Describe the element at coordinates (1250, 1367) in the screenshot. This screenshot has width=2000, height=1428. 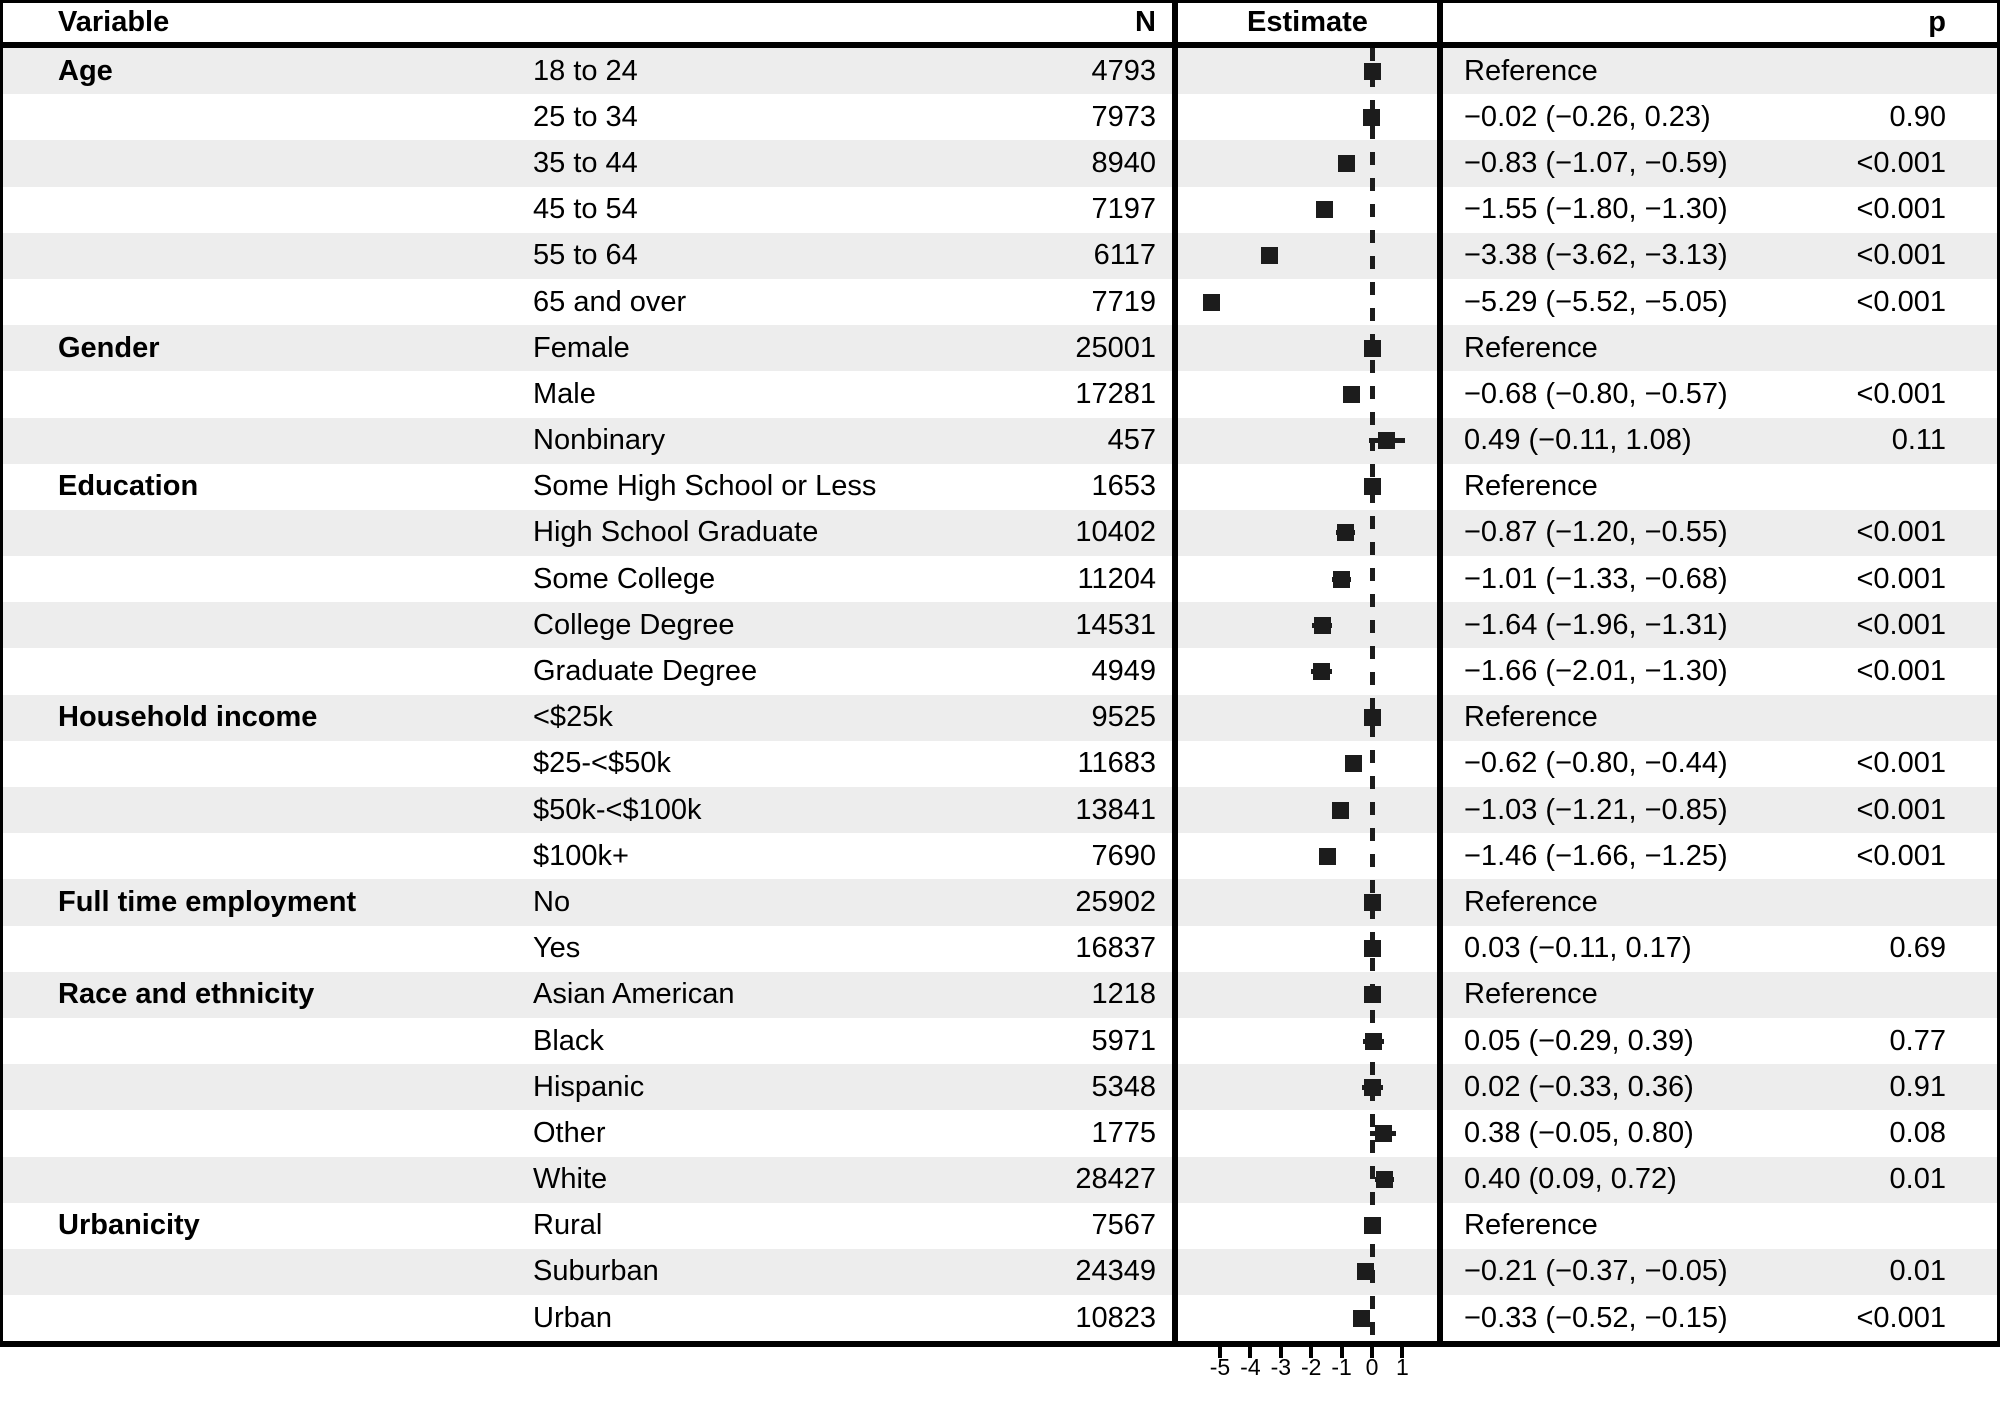
I see `axis-tick-label: -4` at that location.